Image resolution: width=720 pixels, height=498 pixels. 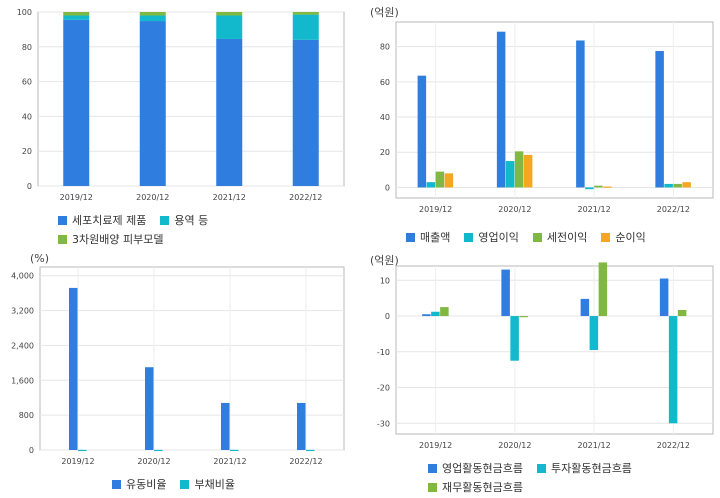 What do you see at coordinates (139, 484) in the screenshot?
I see `legend-item: 유동비율` at bounding box center [139, 484].